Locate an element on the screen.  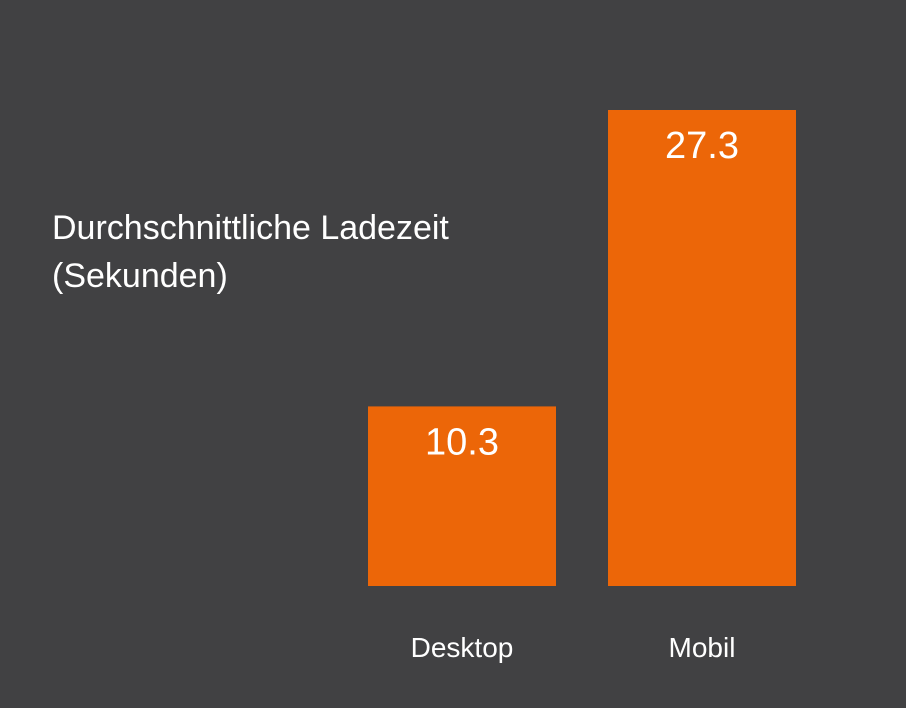
value-label-desktop: 10.3 is located at coordinates (462, 442).